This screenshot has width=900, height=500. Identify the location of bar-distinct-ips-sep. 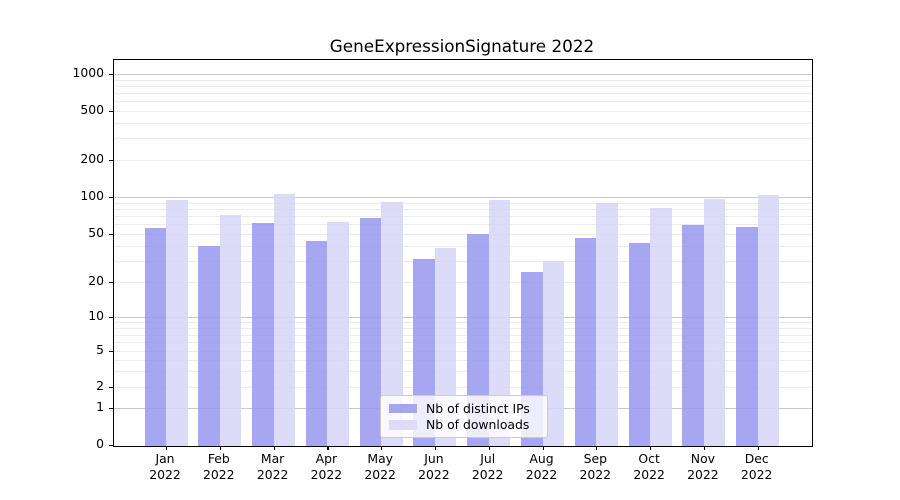
(585, 342).